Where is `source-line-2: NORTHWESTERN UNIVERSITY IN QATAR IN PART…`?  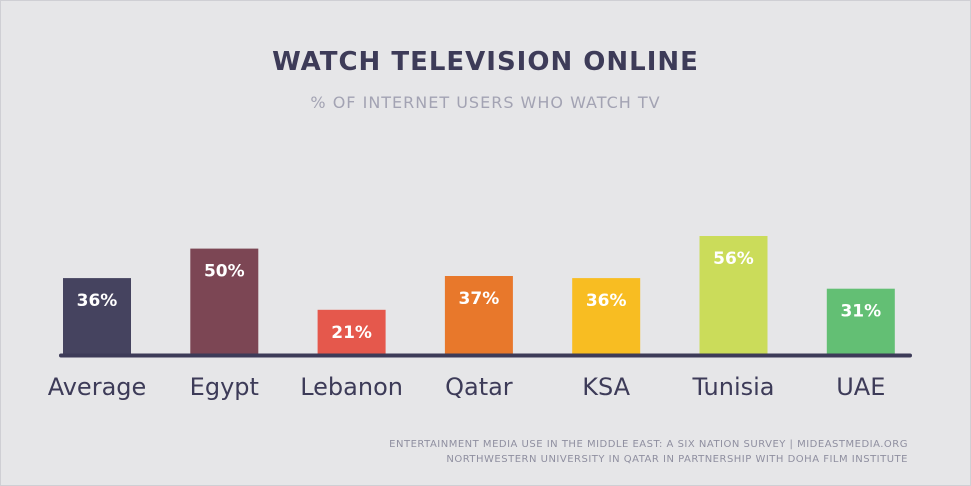
source-line-2: NORTHWESTERN UNIVERSITY IN QATAR IN PART… is located at coordinates (677, 459).